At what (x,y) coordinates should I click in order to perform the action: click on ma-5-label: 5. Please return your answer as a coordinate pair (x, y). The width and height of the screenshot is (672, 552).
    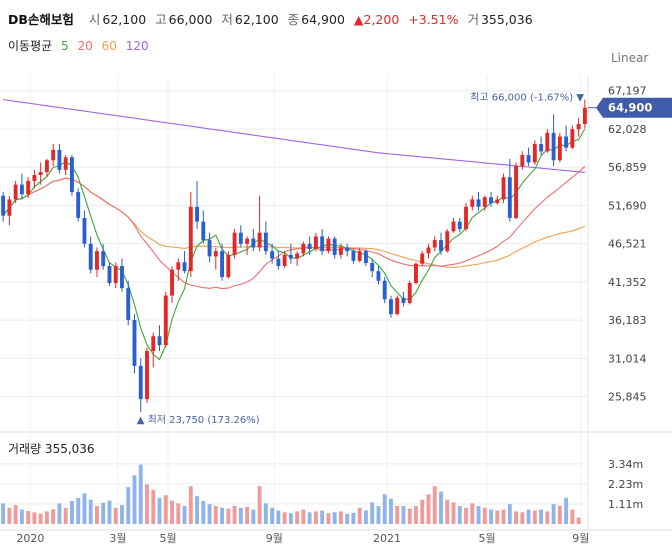
    Looking at the image, I should click on (65, 46).